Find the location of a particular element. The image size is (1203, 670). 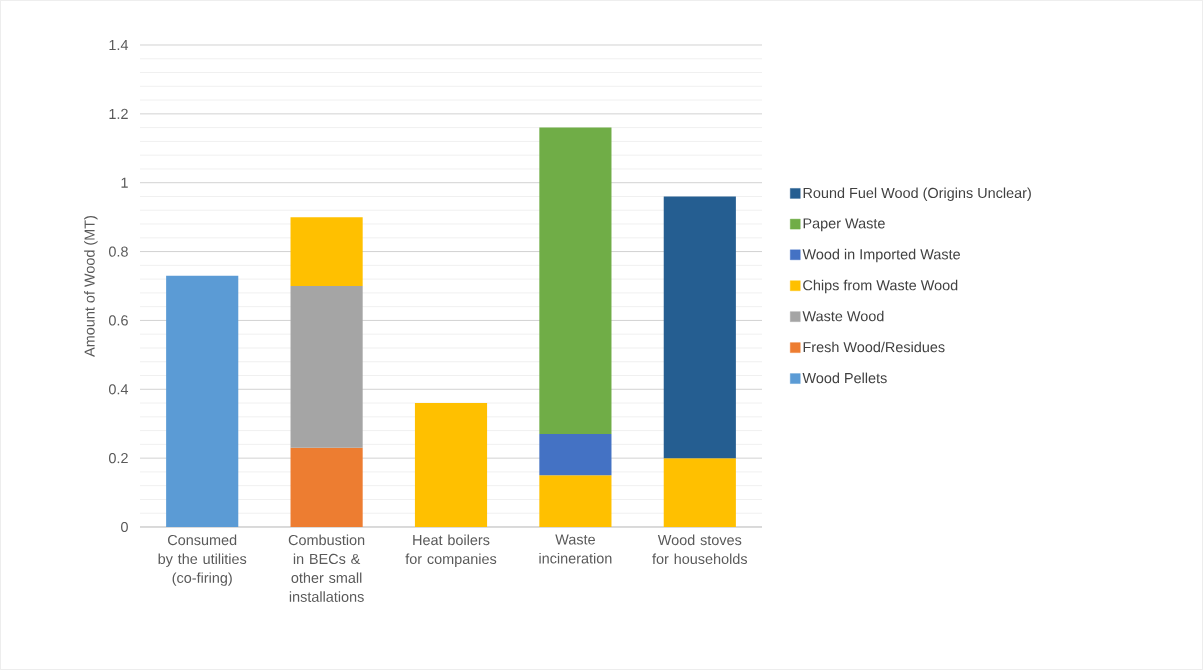

x-tick-label: Combustion in BECs & other small installations is located at coordinates (326, 568).